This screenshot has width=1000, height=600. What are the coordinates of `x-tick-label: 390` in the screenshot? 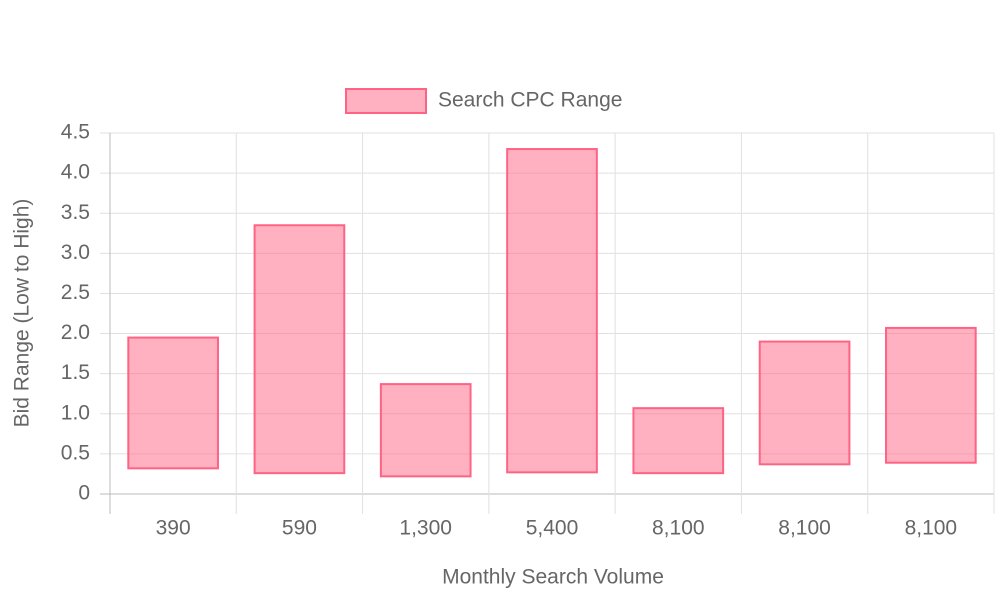 It's located at (173, 528).